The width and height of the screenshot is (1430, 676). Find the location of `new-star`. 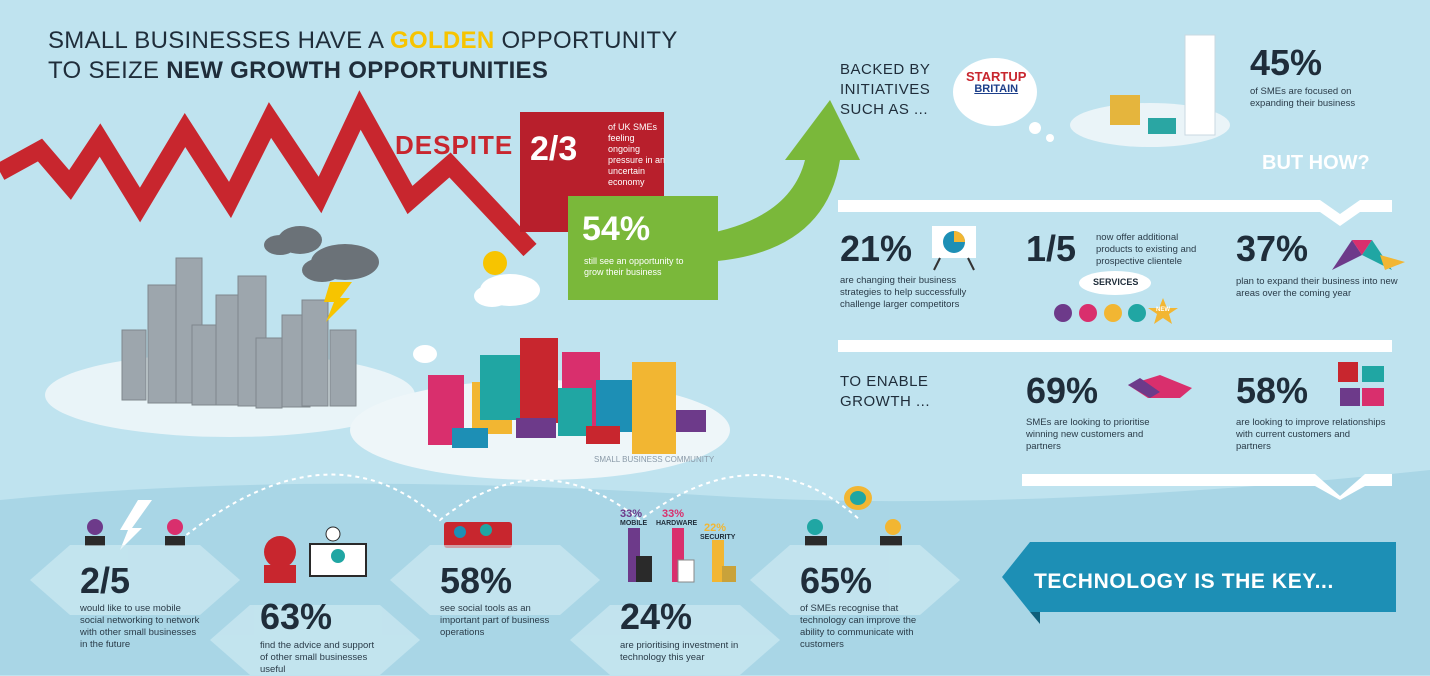

new-star is located at coordinates (1163, 311).